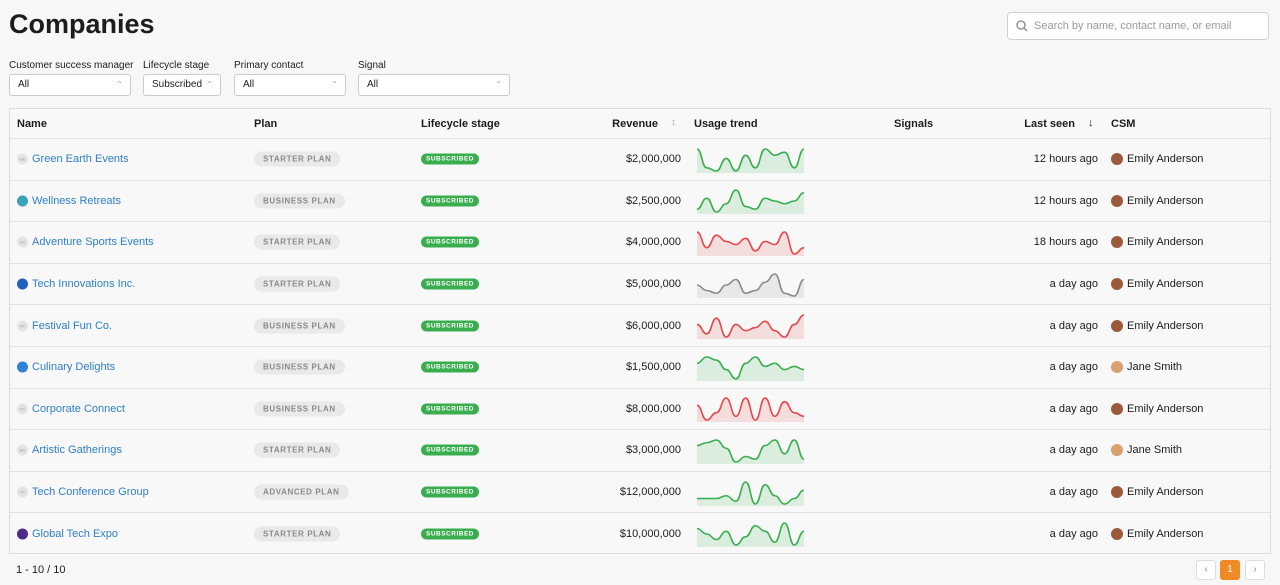  What do you see at coordinates (650, 492) in the screenshot?
I see `revenue: $12,000,000` at bounding box center [650, 492].